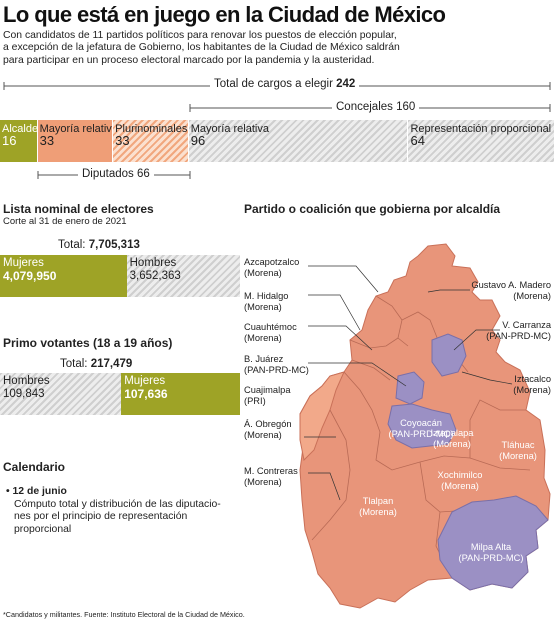 The image size is (554, 620). I want to click on cargos-segment-label: Plurinominales, so click(151, 129).